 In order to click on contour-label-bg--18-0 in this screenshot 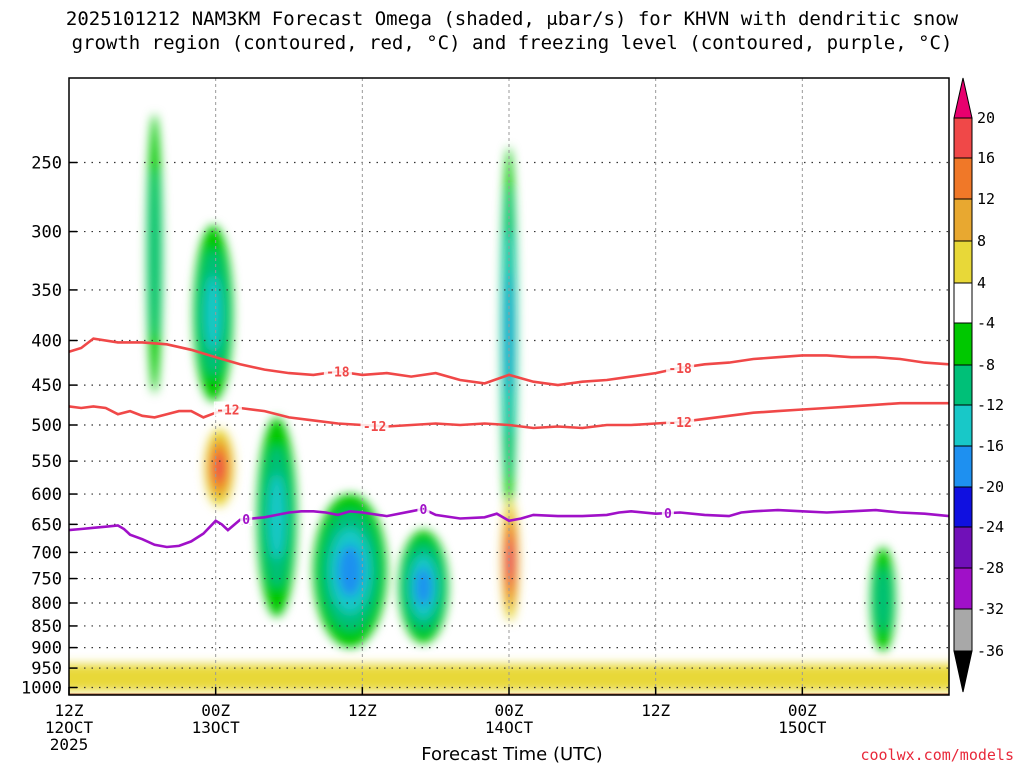, I will do `click(337, 371)`.